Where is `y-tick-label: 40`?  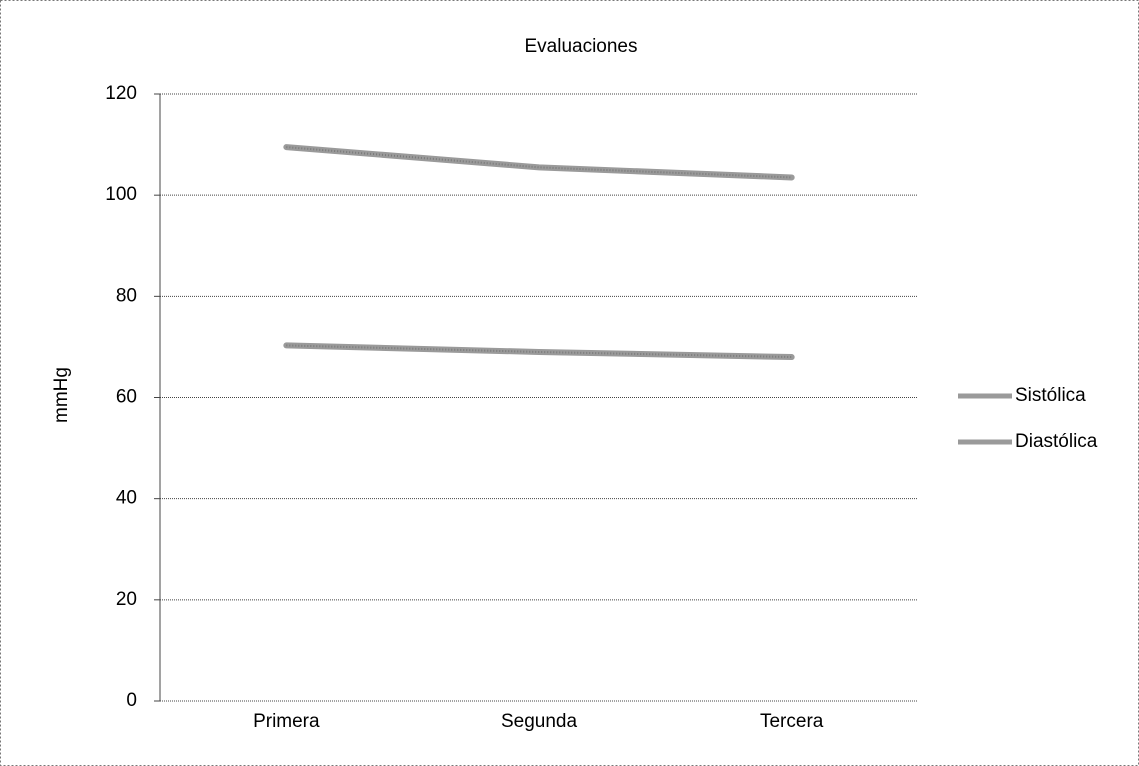 y-tick-label: 40 is located at coordinates (126, 498).